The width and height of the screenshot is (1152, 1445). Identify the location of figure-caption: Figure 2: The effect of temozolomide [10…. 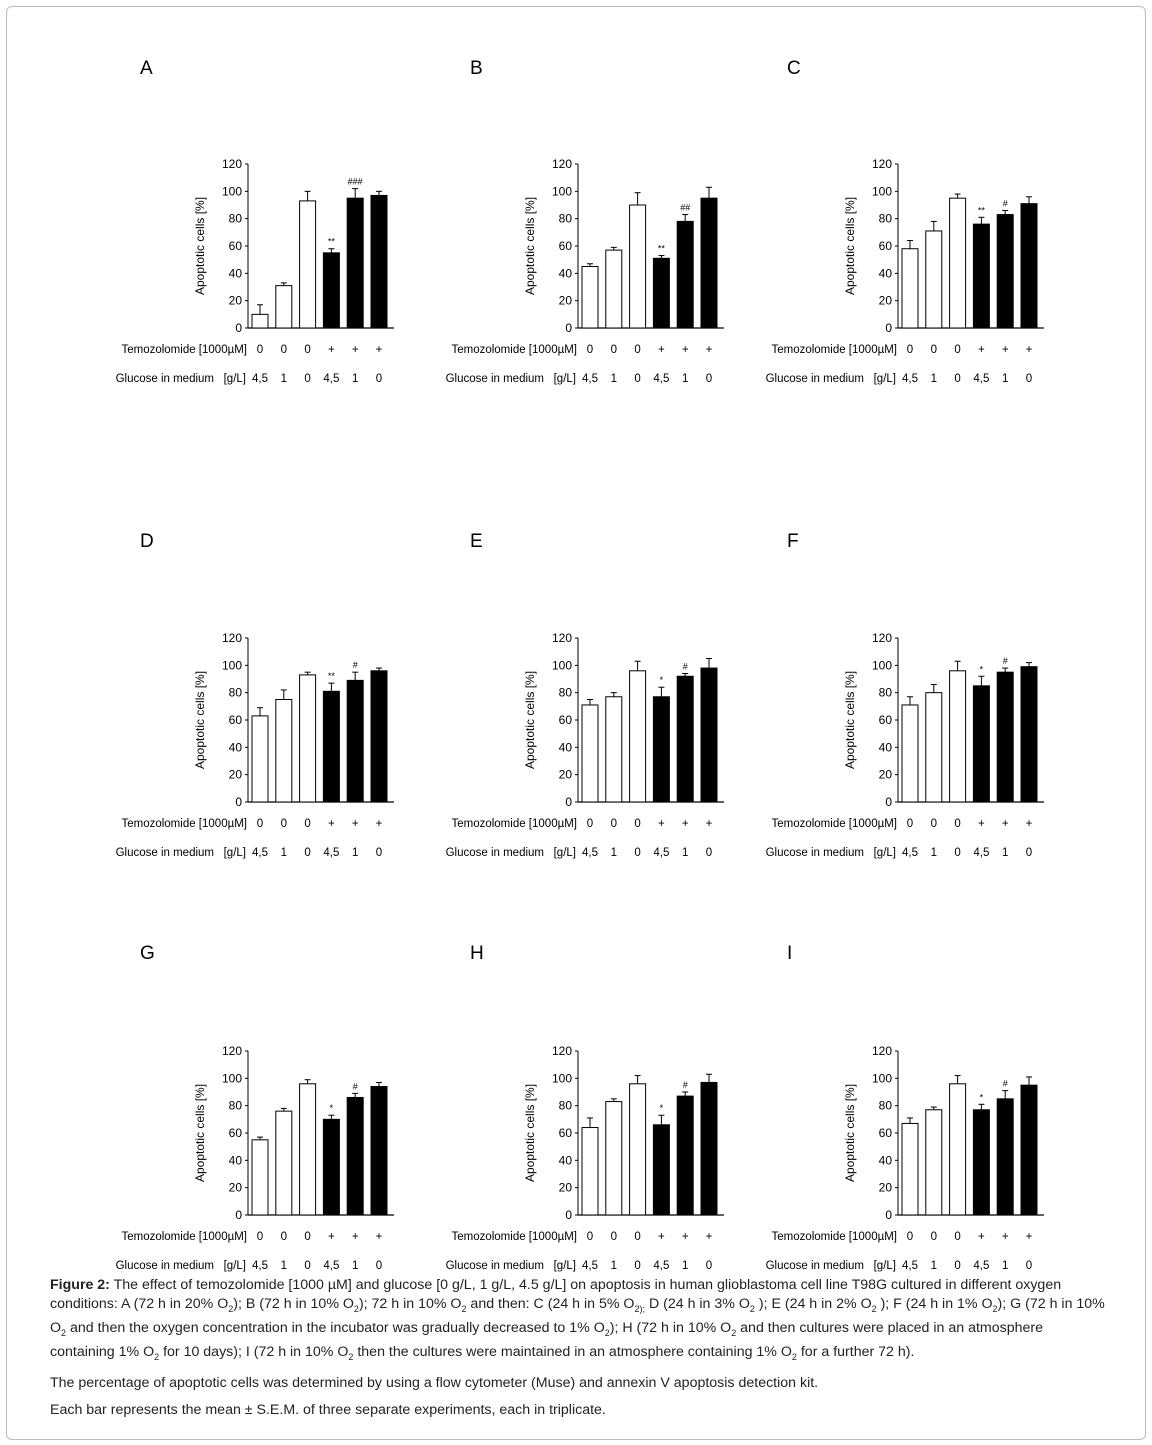
(580, 1351).